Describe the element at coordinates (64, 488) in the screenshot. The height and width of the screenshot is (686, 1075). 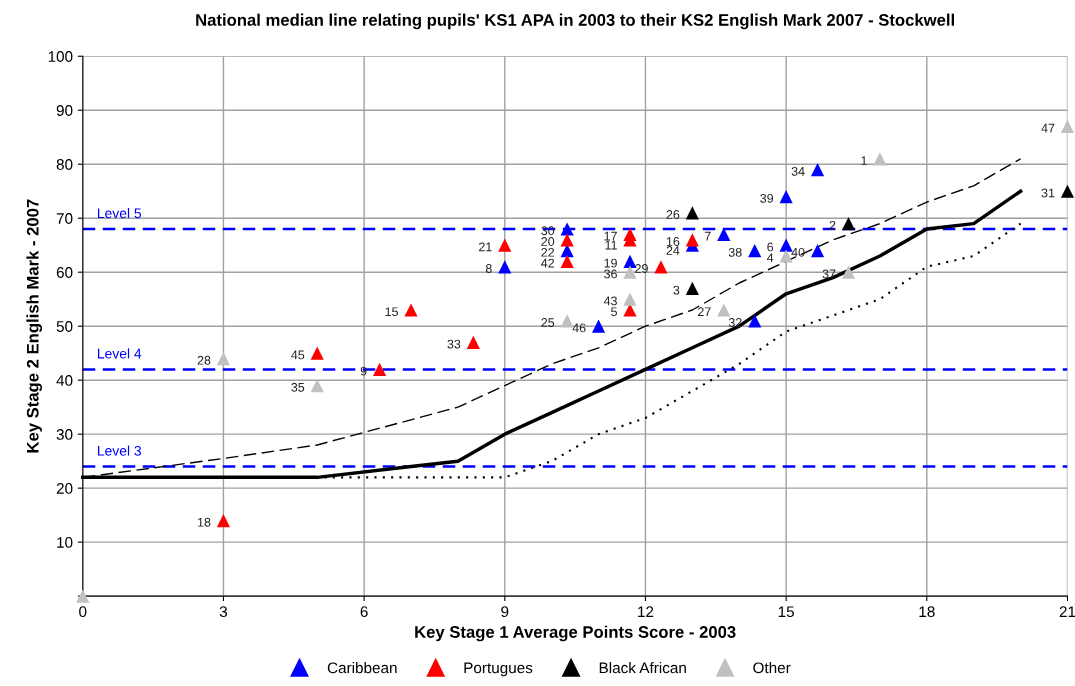
I see `y-tick-label: 20` at that location.